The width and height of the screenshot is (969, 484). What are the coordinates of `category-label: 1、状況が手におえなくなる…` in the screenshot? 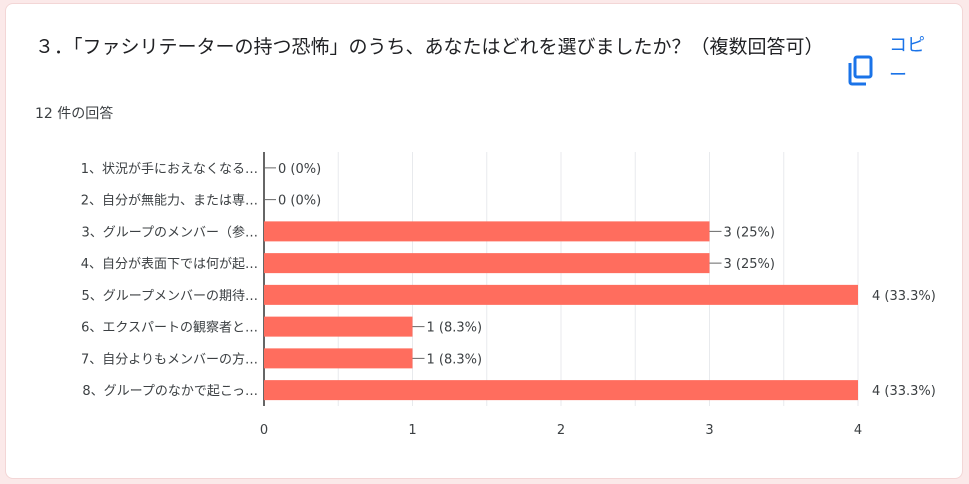 It's located at (169, 169).